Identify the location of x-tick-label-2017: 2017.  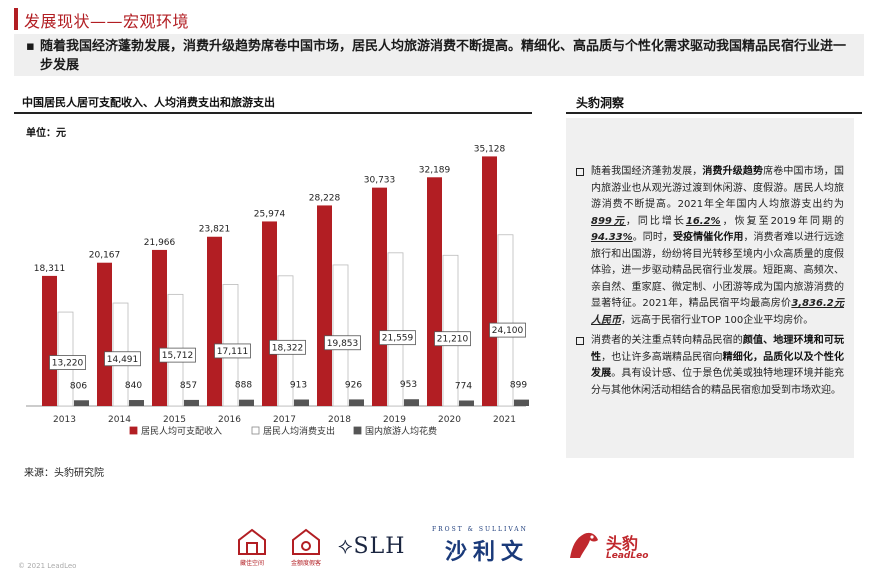
(284, 420).